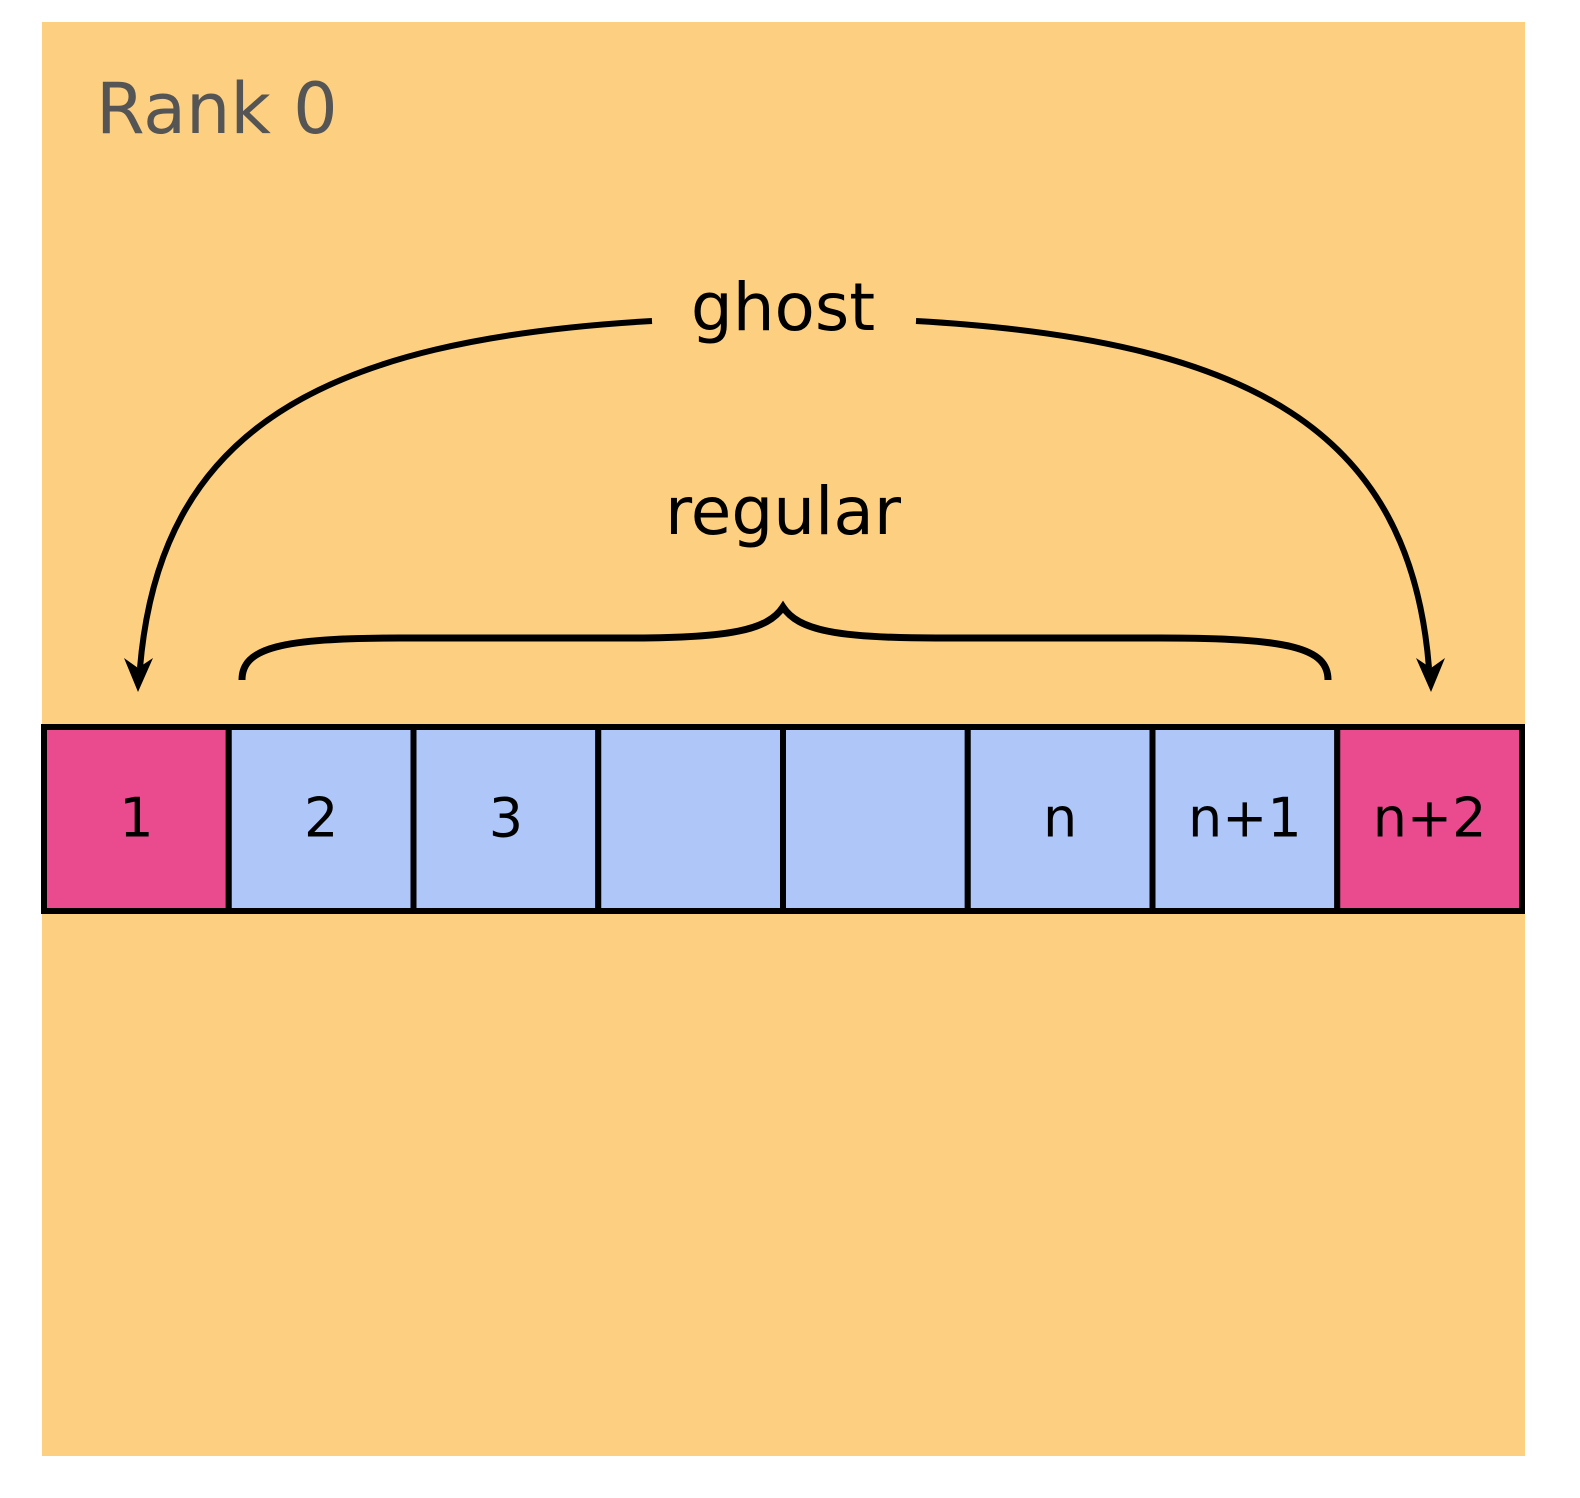 This screenshot has width=1580, height=1498. What do you see at coordinates (1245, 818) in the screenshot?
I see `cell-label: n+1` at bounding box center [1245, 818].